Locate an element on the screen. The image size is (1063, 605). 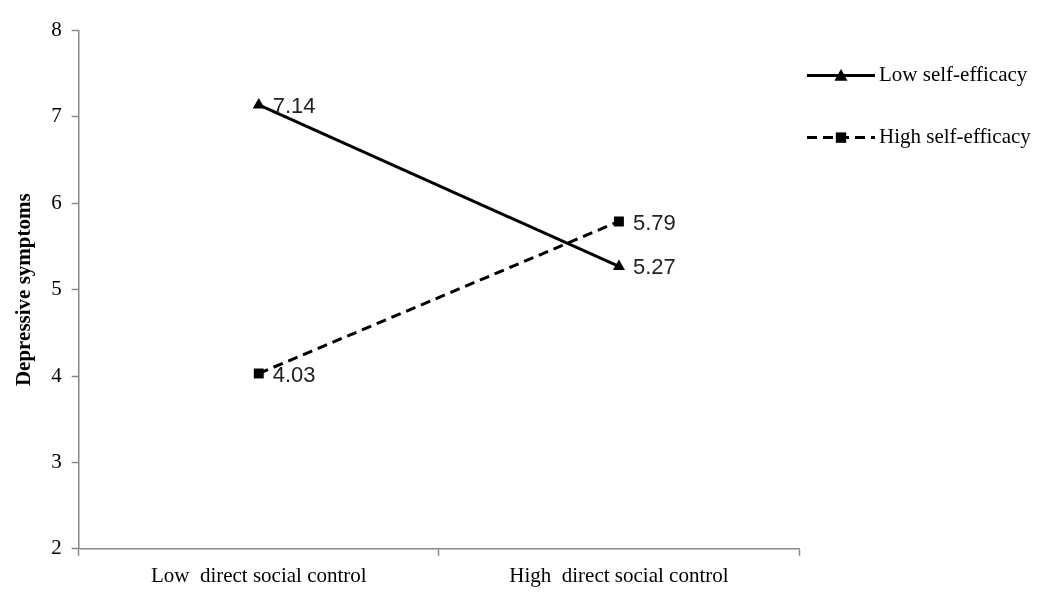
data-label: 5.27 is located at coordinates (654, 267).